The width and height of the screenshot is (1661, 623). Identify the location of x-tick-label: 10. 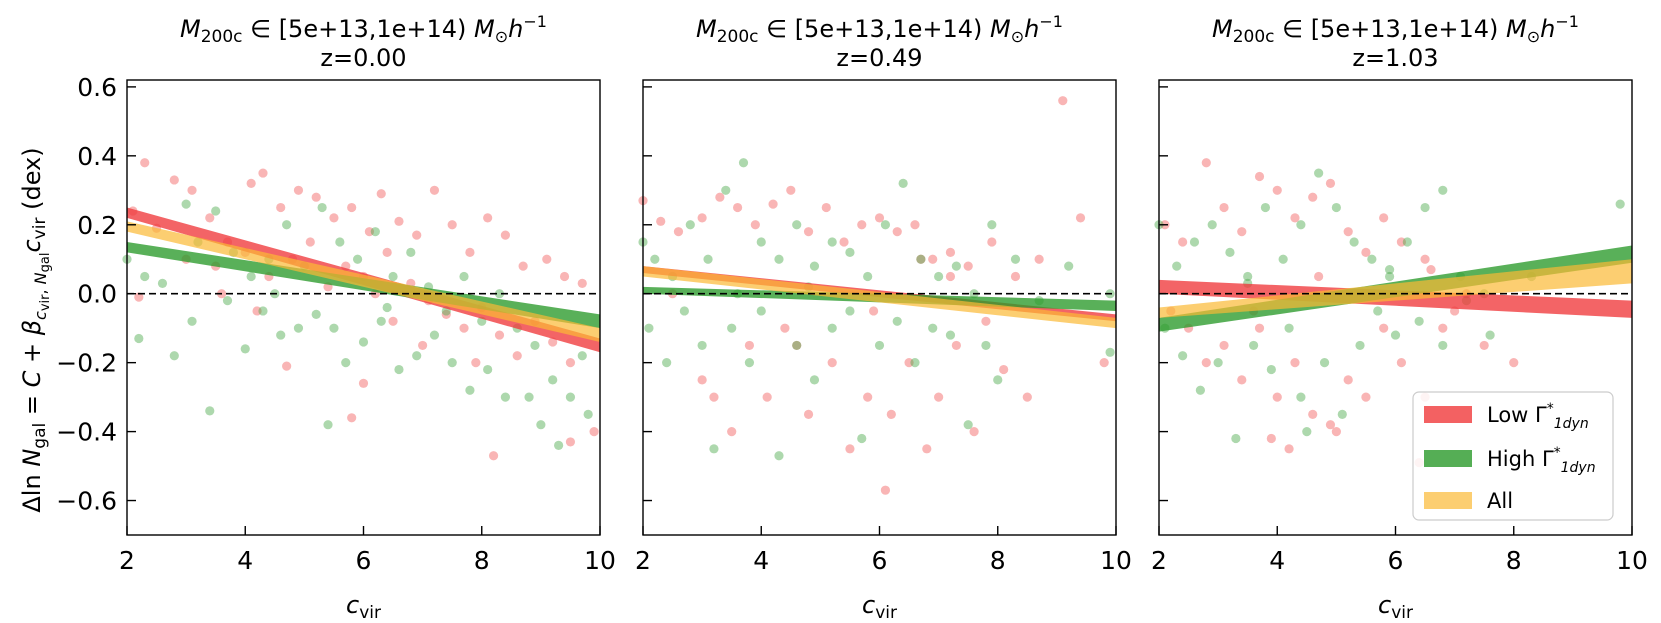
(600, 560).